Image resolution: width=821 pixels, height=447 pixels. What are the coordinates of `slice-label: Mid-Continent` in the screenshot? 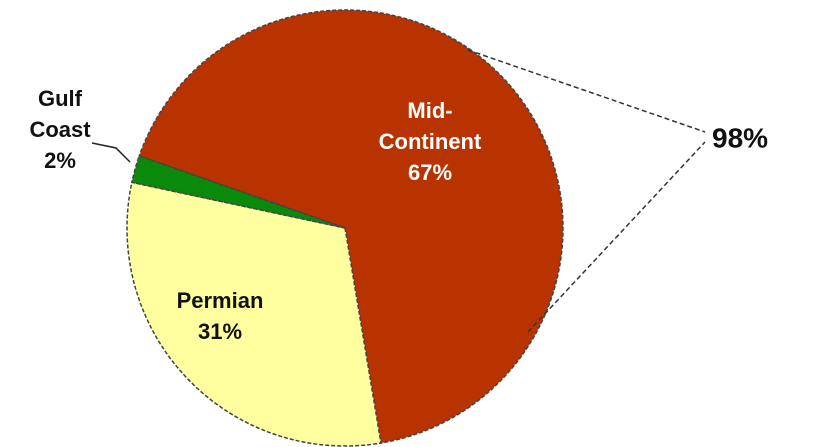 It's located at (430, 126).